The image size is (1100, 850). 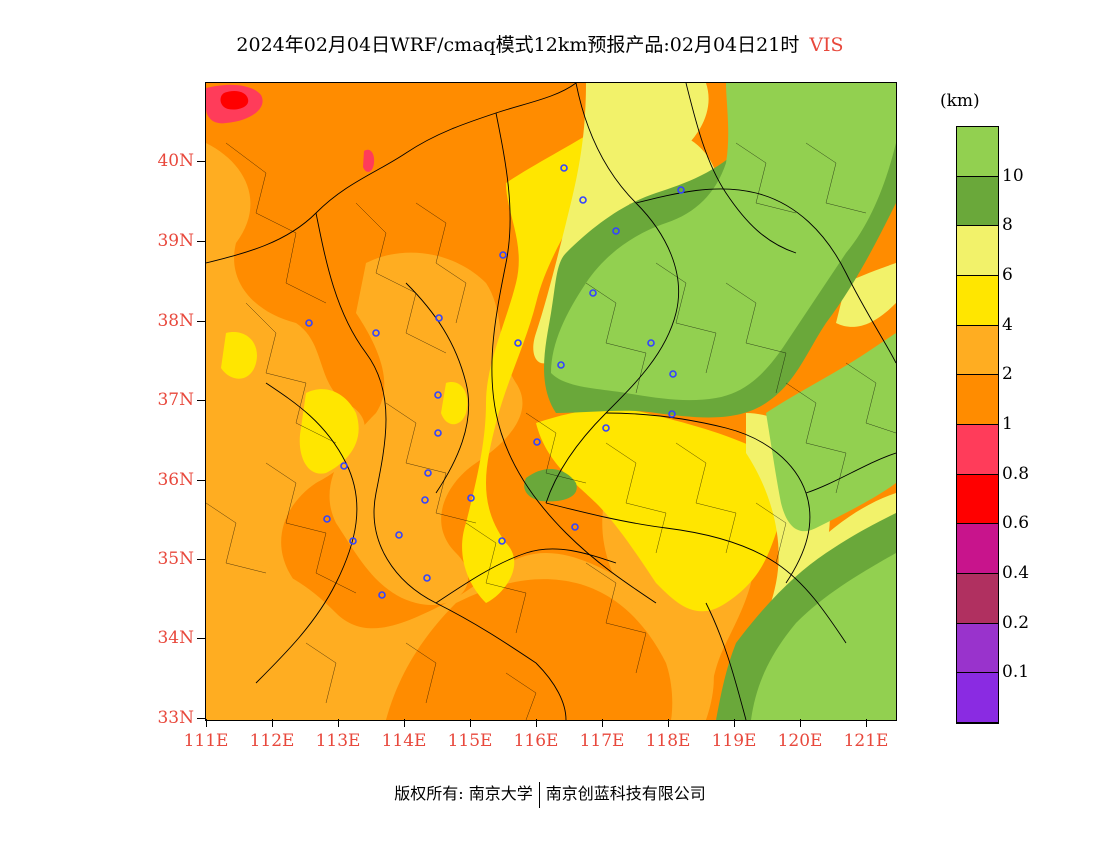 I want to click on vis-zone-4-6km-east, so click(x=661, y=510).